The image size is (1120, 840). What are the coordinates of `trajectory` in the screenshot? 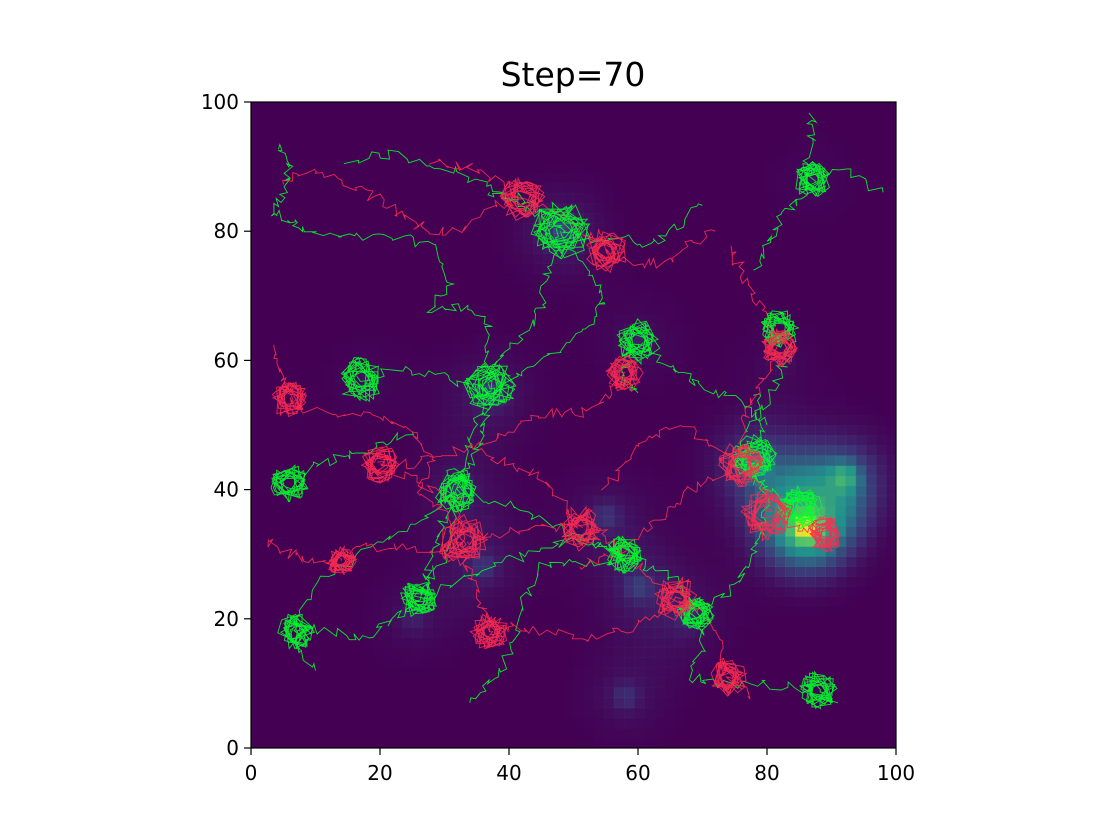 It's located at (421, 501).